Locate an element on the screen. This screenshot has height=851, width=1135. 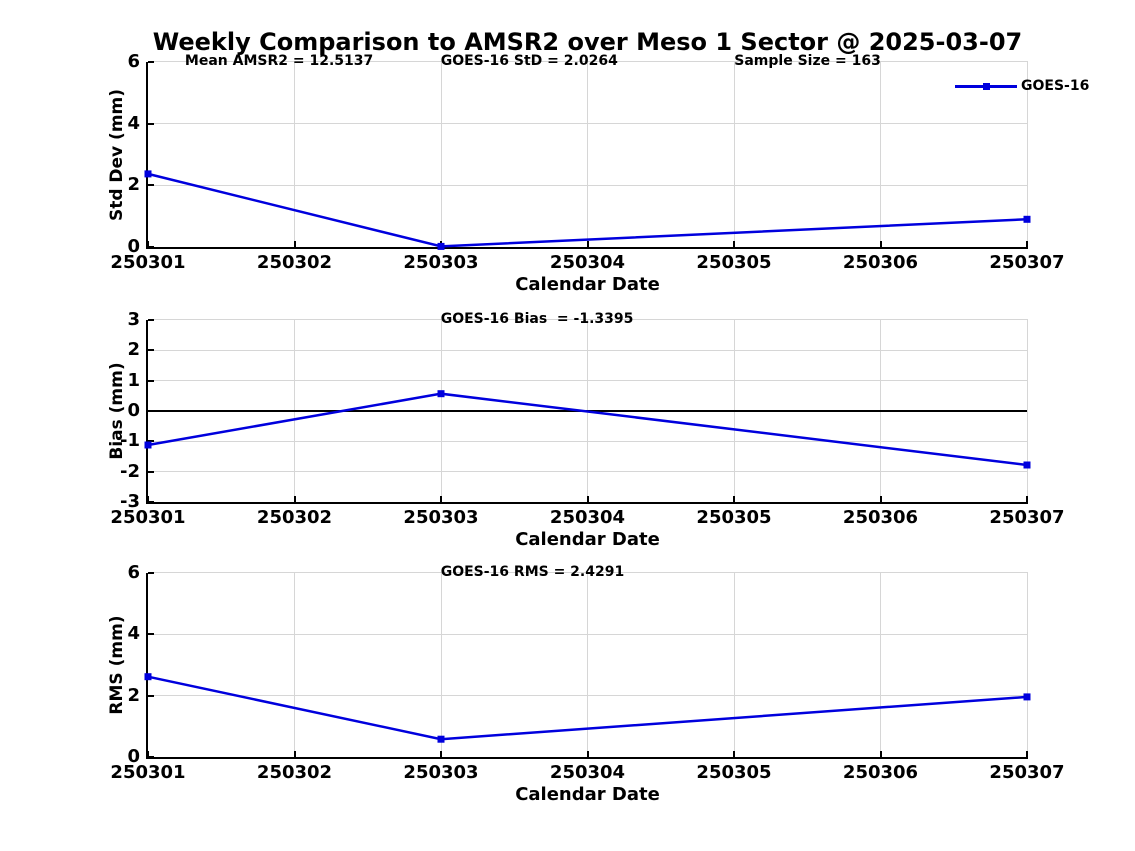
x-tick-label: 250304 is located at coordinates (587, 517).